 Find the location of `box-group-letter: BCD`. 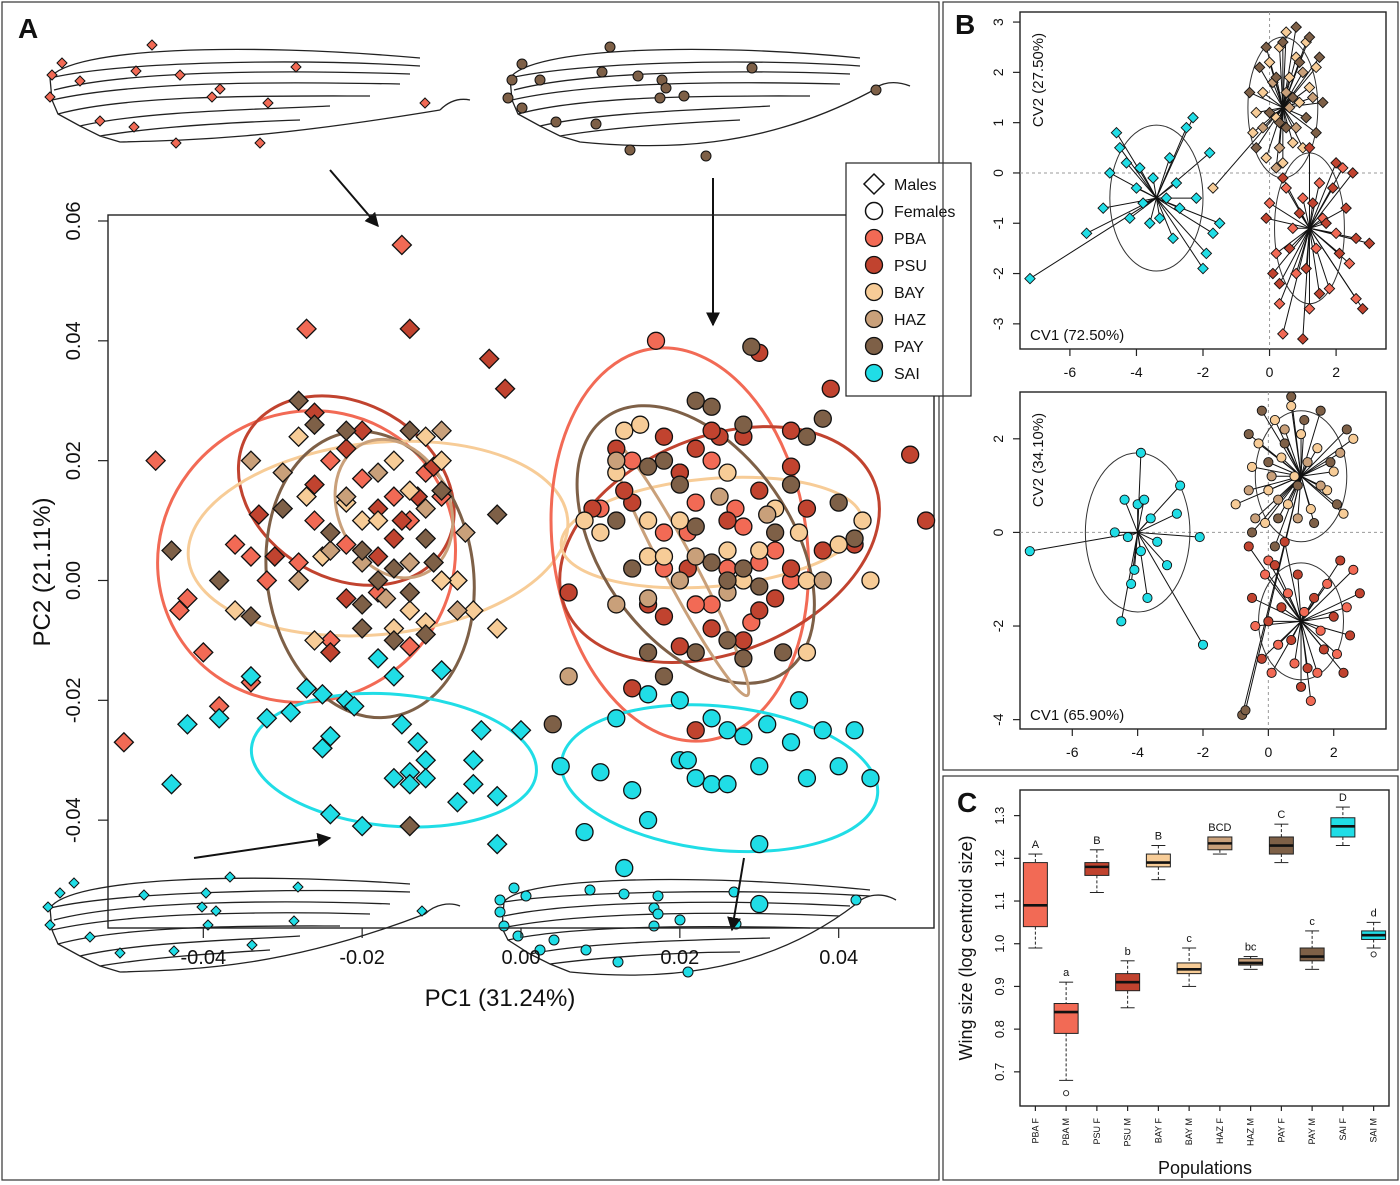

box-group-letter: BCD is located at coordinates (1219, 828).